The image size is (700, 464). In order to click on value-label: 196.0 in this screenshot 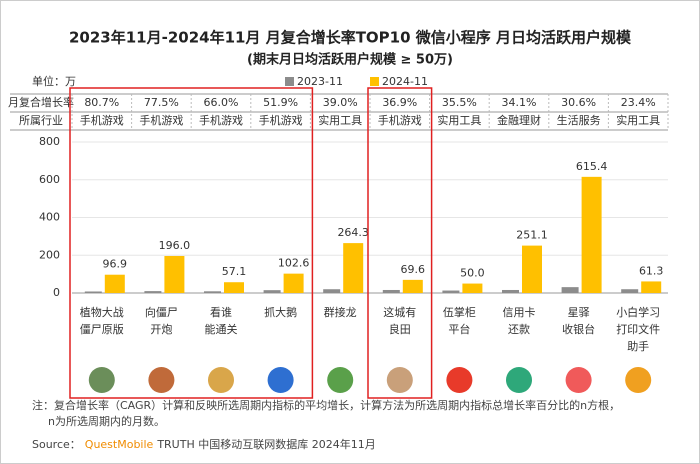, I will do `click(175, 245)`.